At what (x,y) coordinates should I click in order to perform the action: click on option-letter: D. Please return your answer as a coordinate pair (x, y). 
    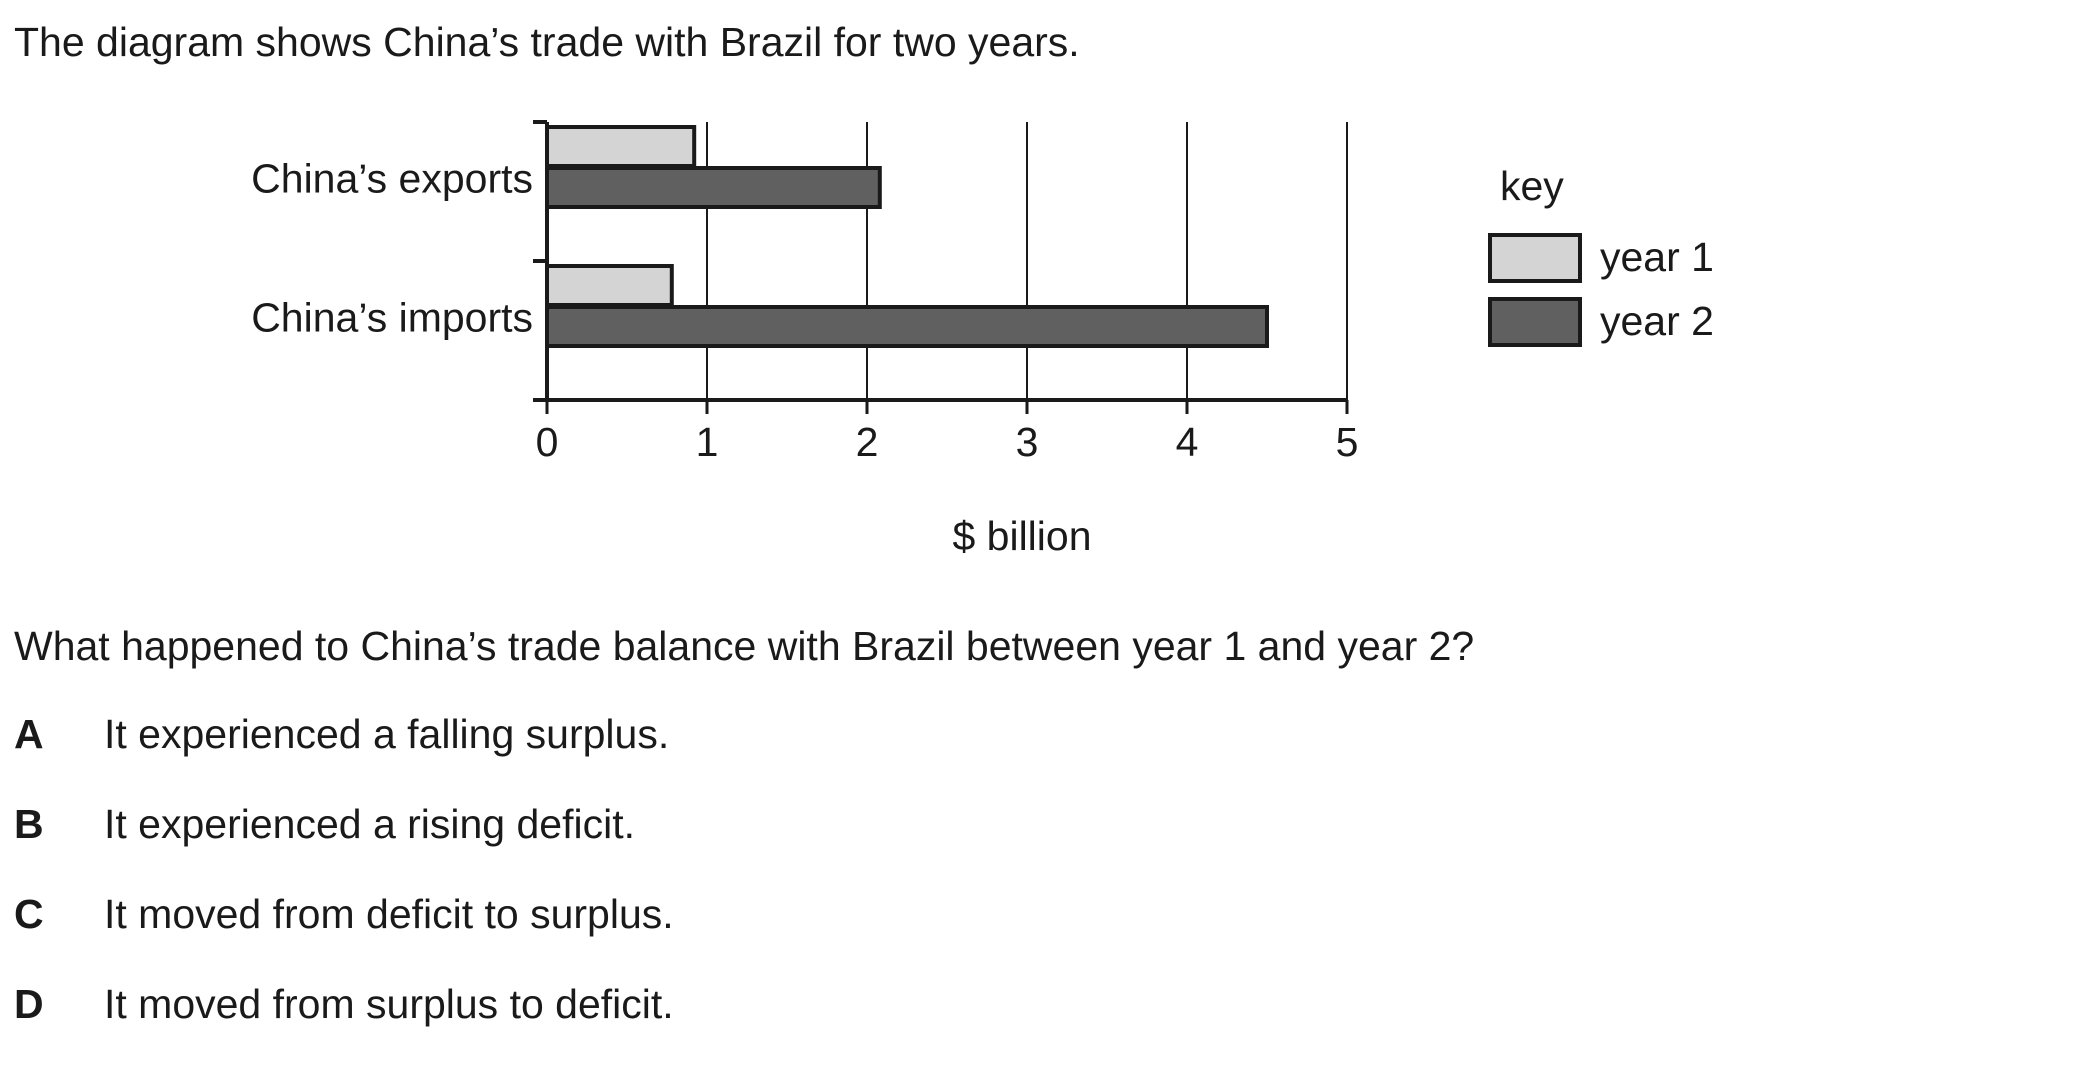
    Looking at the image, I should click on (29, 1004).